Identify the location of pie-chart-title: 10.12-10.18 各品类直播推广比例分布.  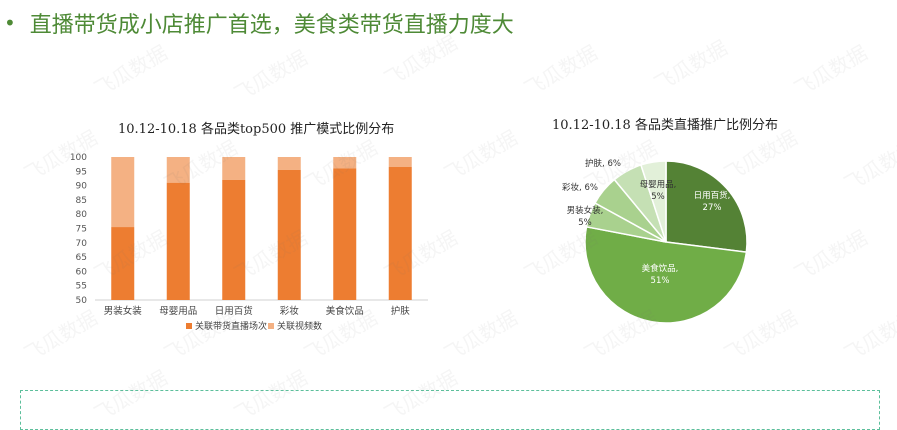
(665, 125).